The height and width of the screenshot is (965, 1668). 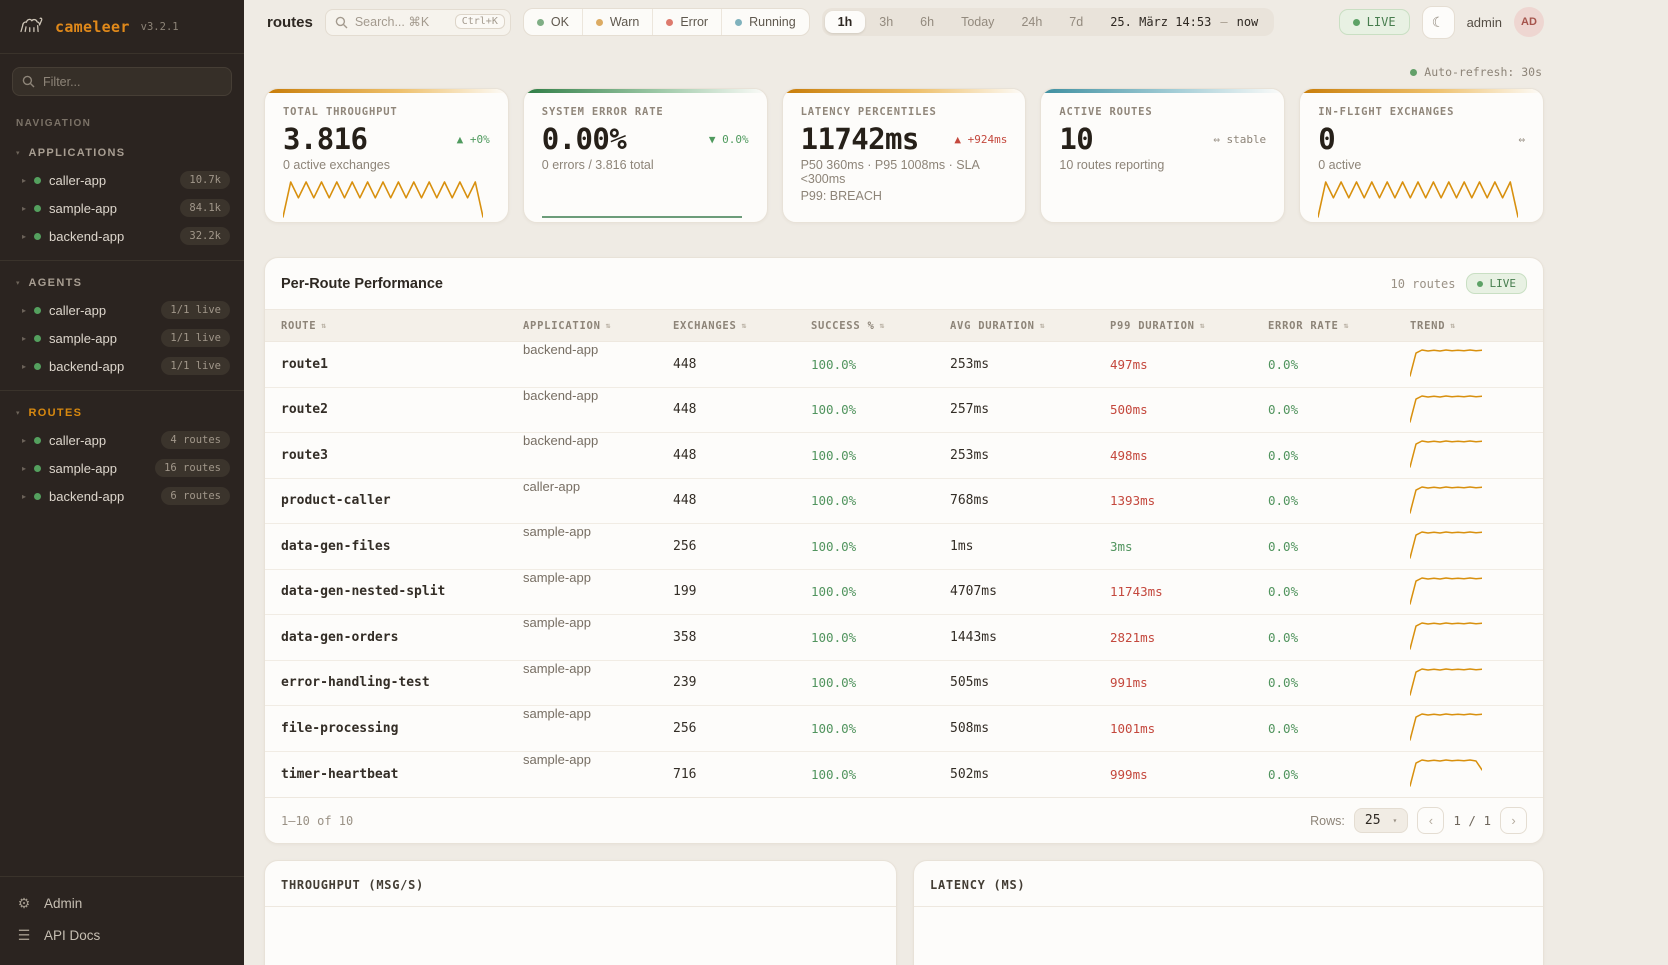 I want to click on rows-per-page-select: 25 ▾, so click(x=1381, y=820).